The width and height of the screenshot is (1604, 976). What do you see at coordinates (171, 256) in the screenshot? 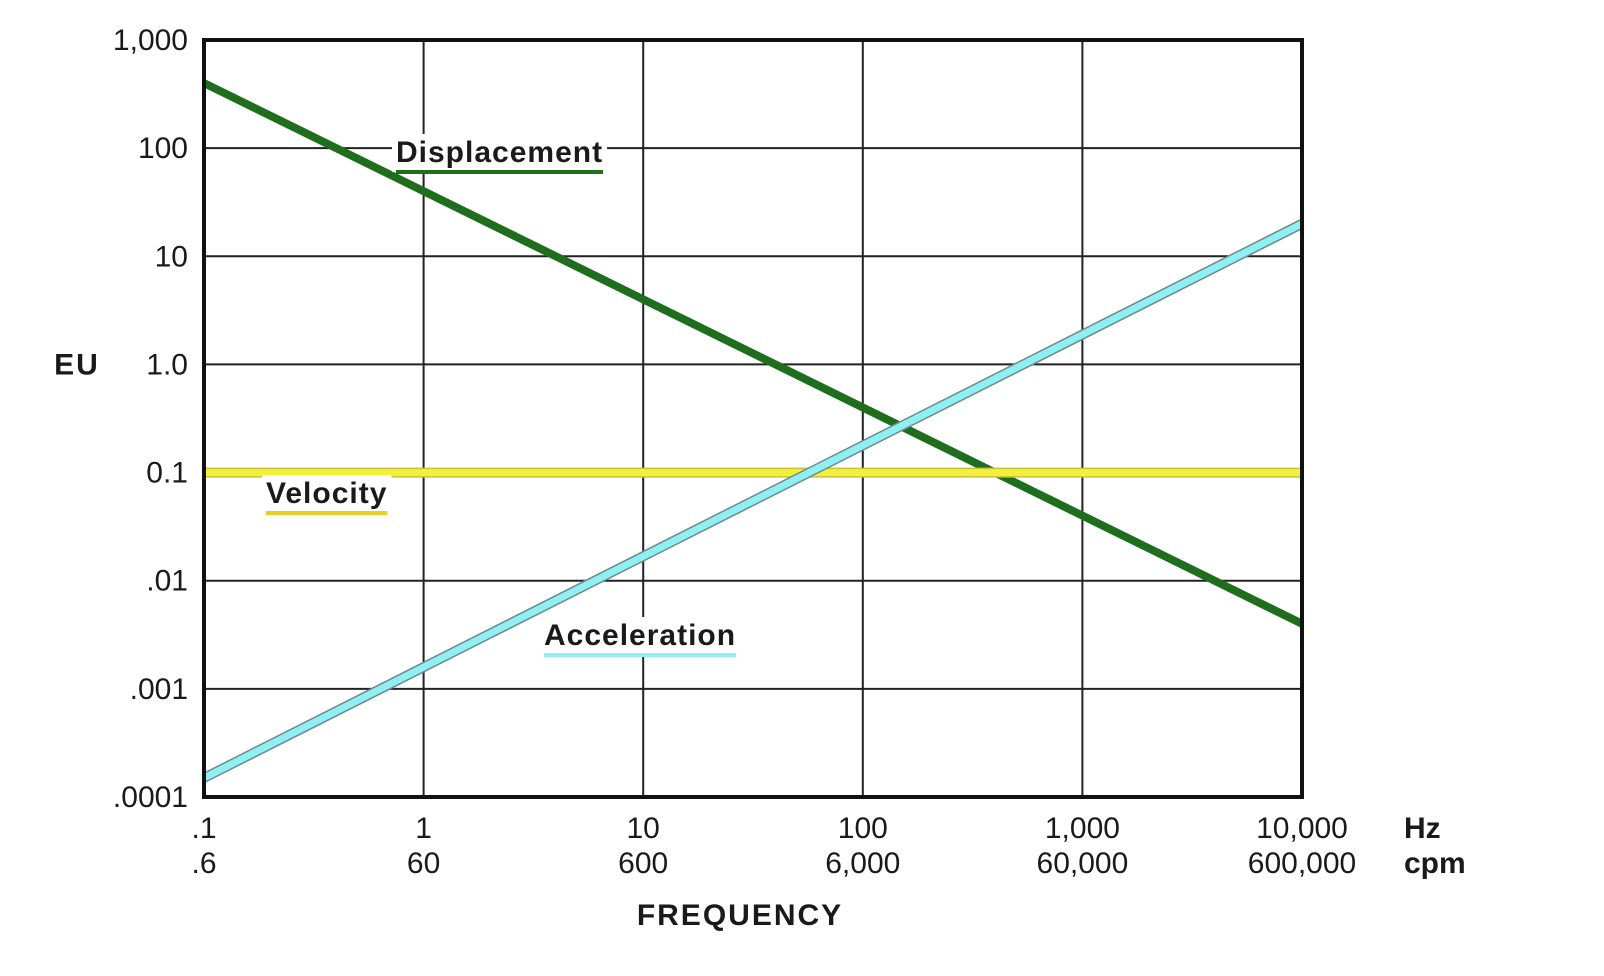
I see `y-tick-label: 10` at bounding box center [171, 256].